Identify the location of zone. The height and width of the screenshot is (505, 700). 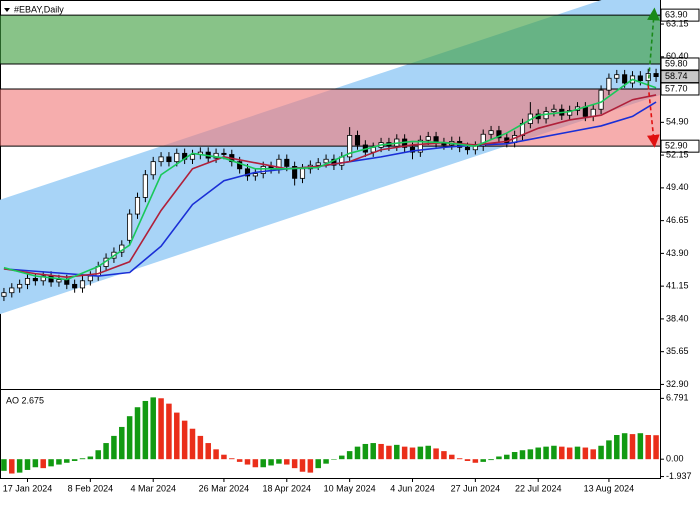
(330, 117).